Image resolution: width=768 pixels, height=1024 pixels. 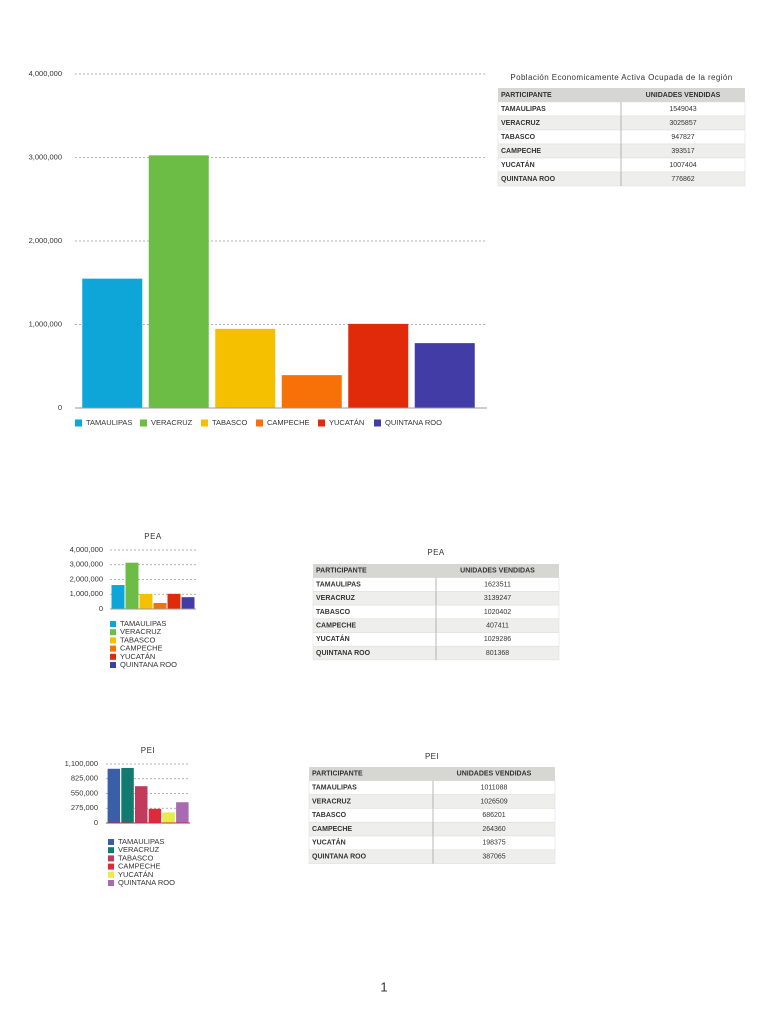 I want to click on y-tick-label: 550,000, so click(x=84, y=792).